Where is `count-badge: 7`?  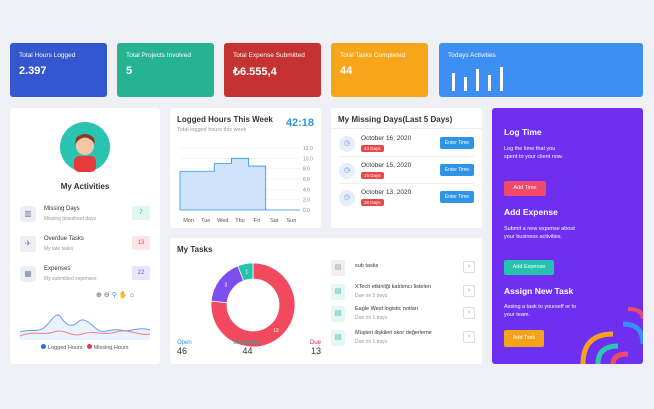 count-badge: 7 is located at coordinates (141, 213).